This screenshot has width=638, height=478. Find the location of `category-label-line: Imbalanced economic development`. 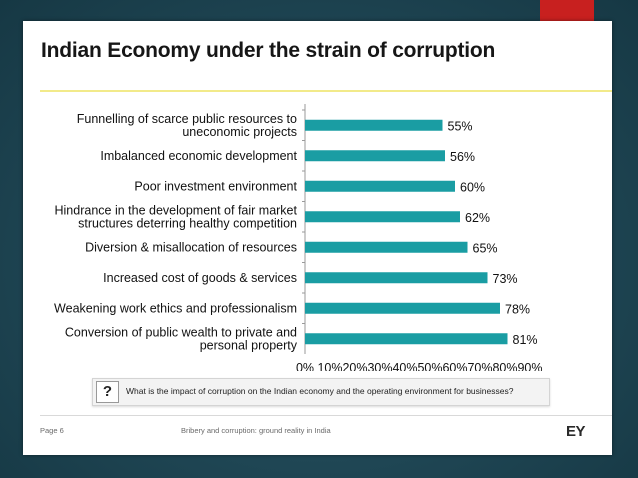

category-label-line: Imbalanced economic development is located at coordinates (198, 156).